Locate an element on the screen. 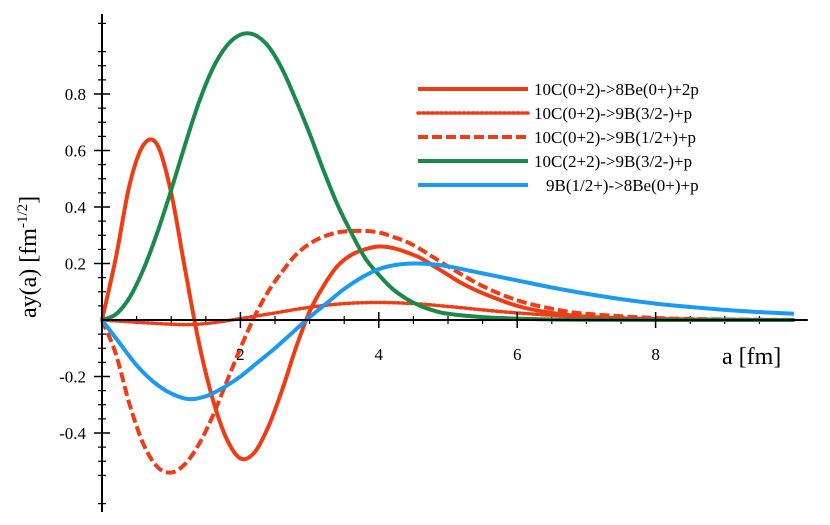 The width and height of the screenshot is (830, 525). y-tick-label: 0.2 is located at coordinates (75, 264).